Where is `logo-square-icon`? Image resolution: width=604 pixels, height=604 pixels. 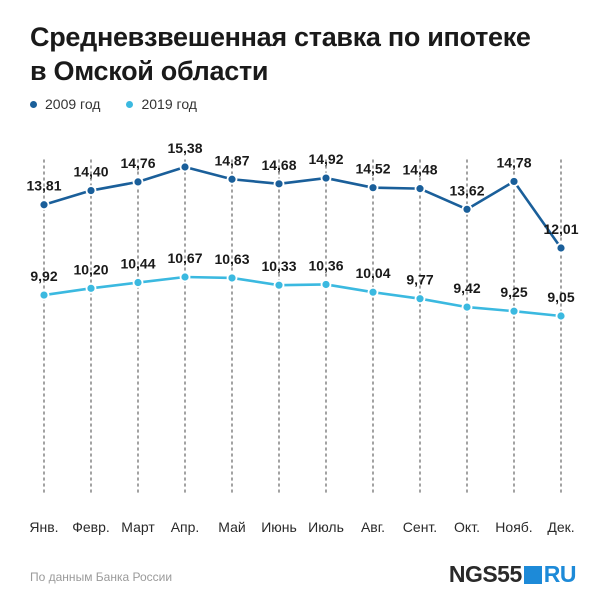 logo-square-icon is located at coordinates (532, 574).